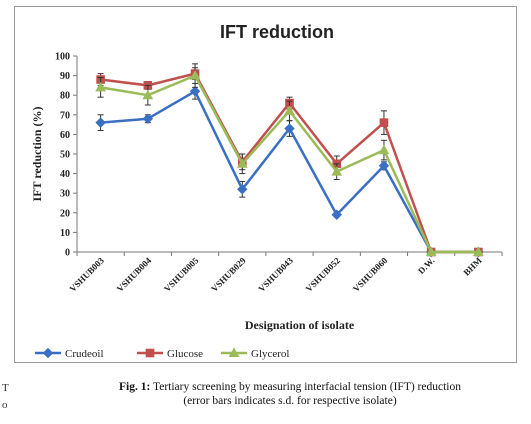 This screenshot has width=531, height=424. What do you see at coordinates (5, 405) in the screenshot?
I see `side-text-2: o` at bounding box center [5, 405].